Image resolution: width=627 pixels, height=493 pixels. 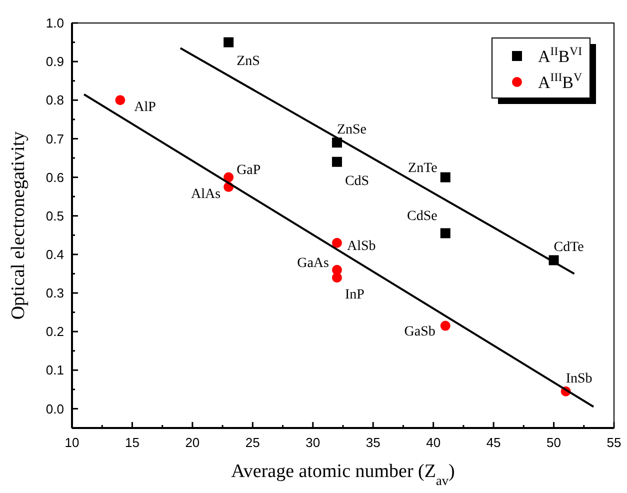 What do you see at coordinates (55, 216) in the screenshot?
I see `y-tick-label: 0.5` at bounding box center [55, 216].